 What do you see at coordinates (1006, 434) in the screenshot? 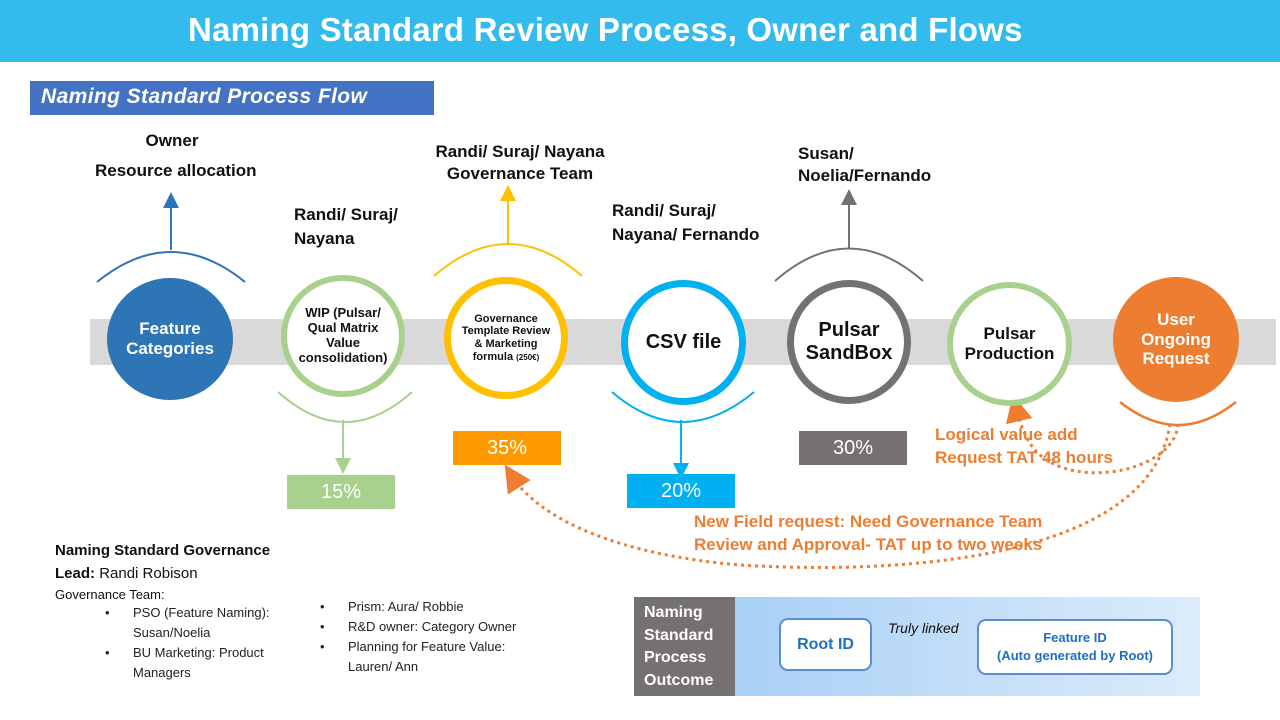
I see `note-logical-line1: Logical value add` at bounding box center [1006, 434].